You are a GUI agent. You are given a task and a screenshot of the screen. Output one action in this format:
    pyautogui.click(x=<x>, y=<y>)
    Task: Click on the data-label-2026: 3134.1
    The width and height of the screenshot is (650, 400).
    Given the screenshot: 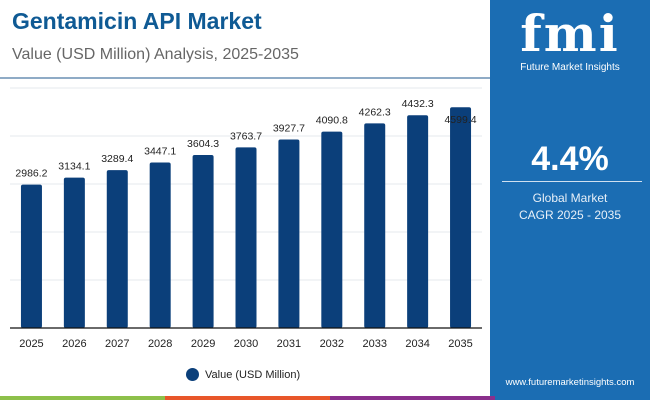 What is the action you would take?
    pyautogui.click(x=74, y=167)
    